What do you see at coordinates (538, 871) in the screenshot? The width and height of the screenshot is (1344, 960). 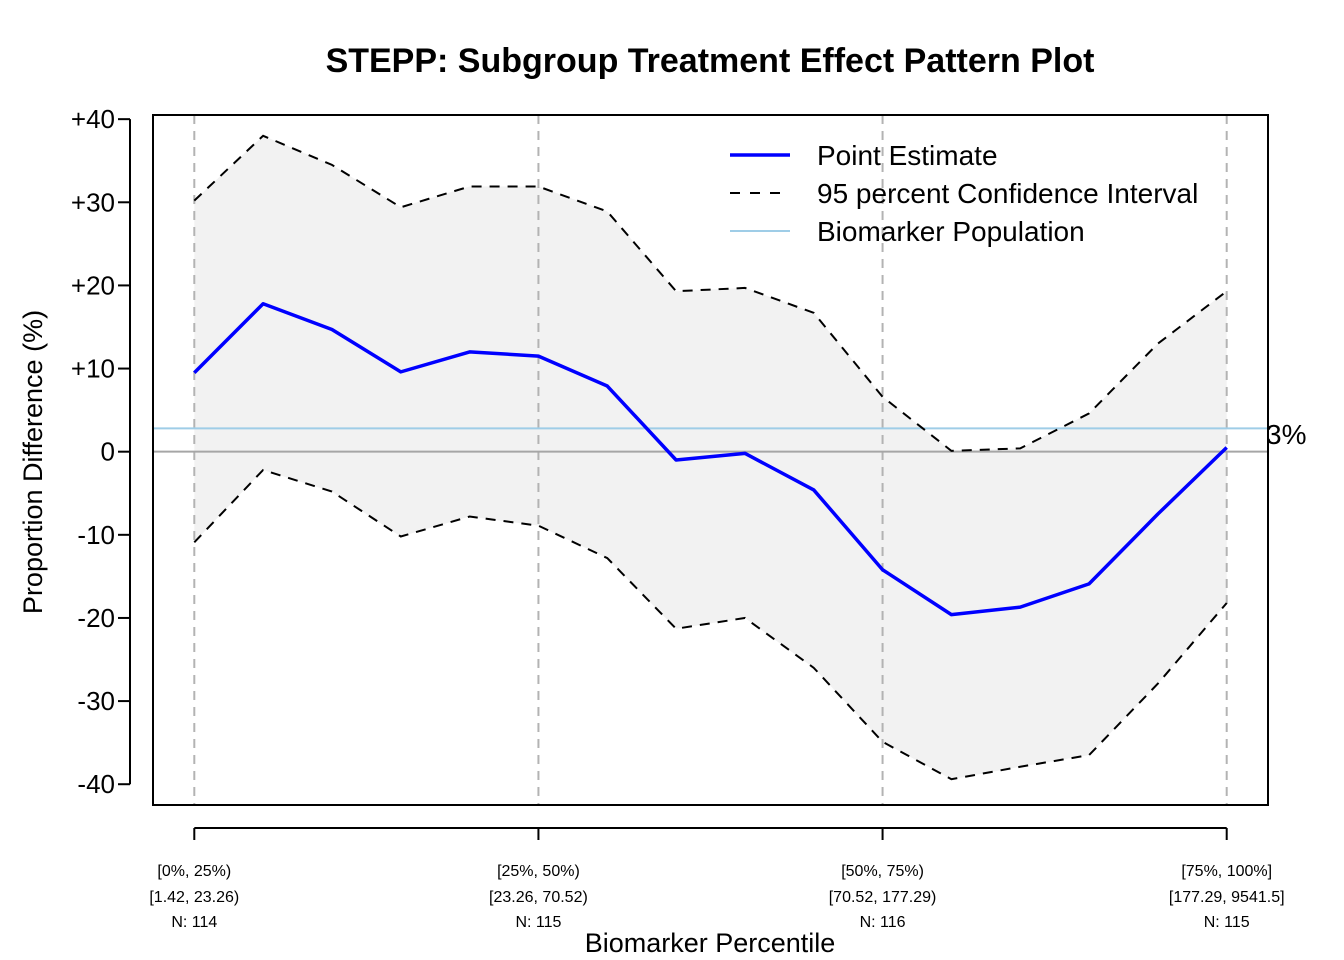 I see `x-tick-percentile: [25%, 50%)` at bounding box center [538, 871].